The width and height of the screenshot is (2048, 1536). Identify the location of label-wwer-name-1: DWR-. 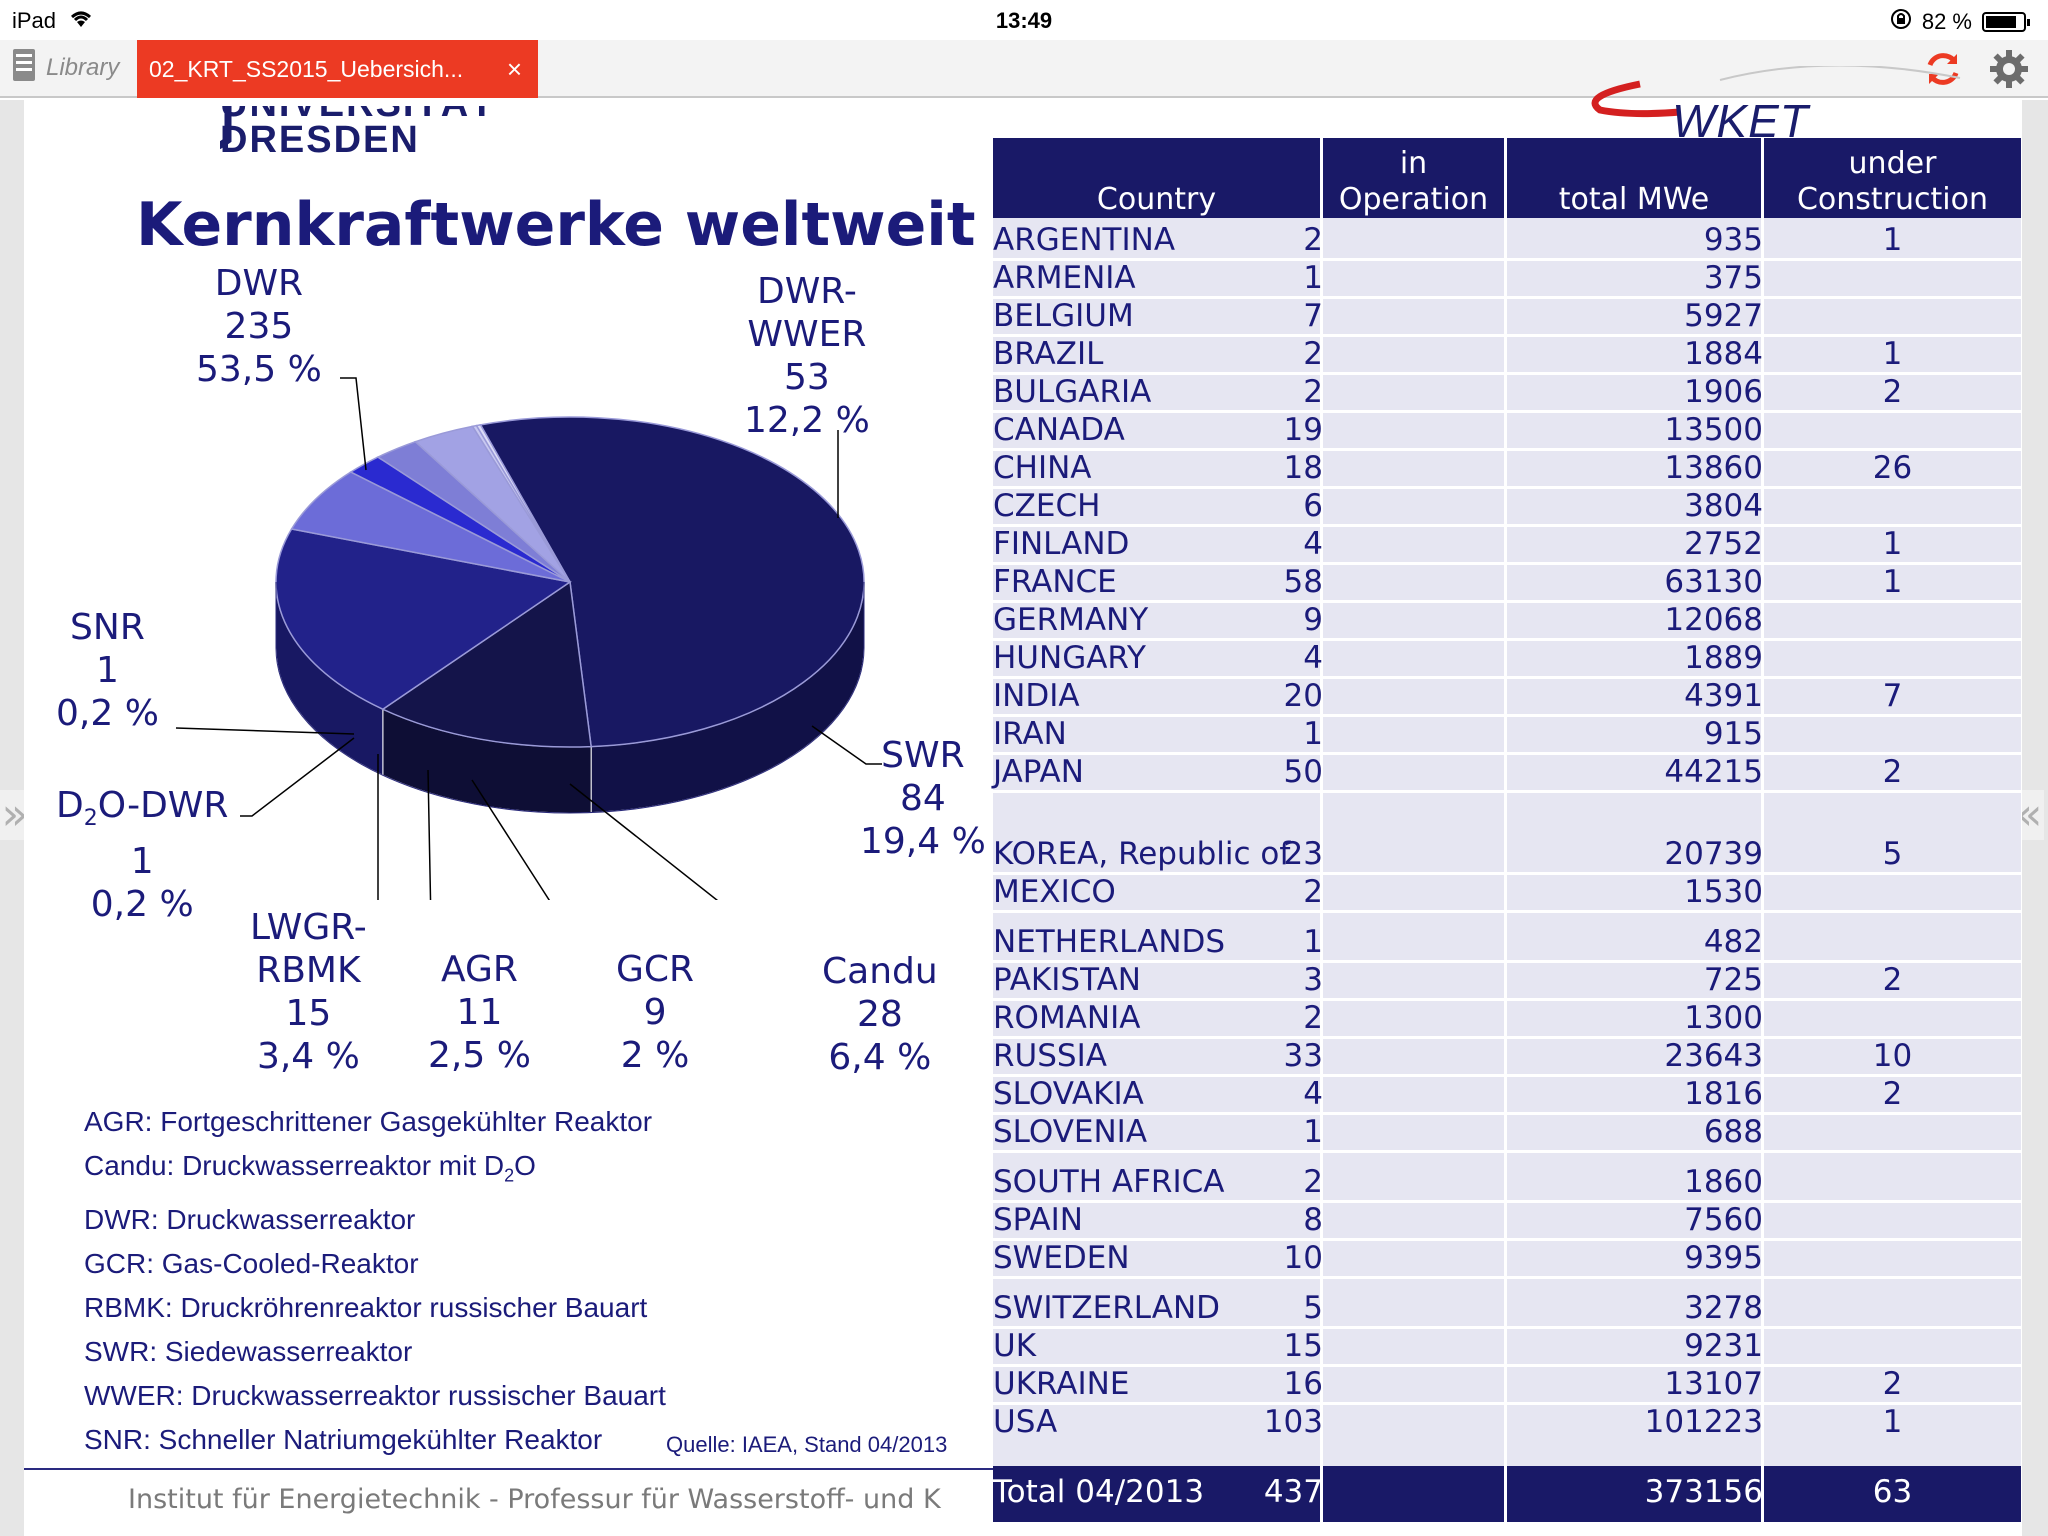
(806, 291).